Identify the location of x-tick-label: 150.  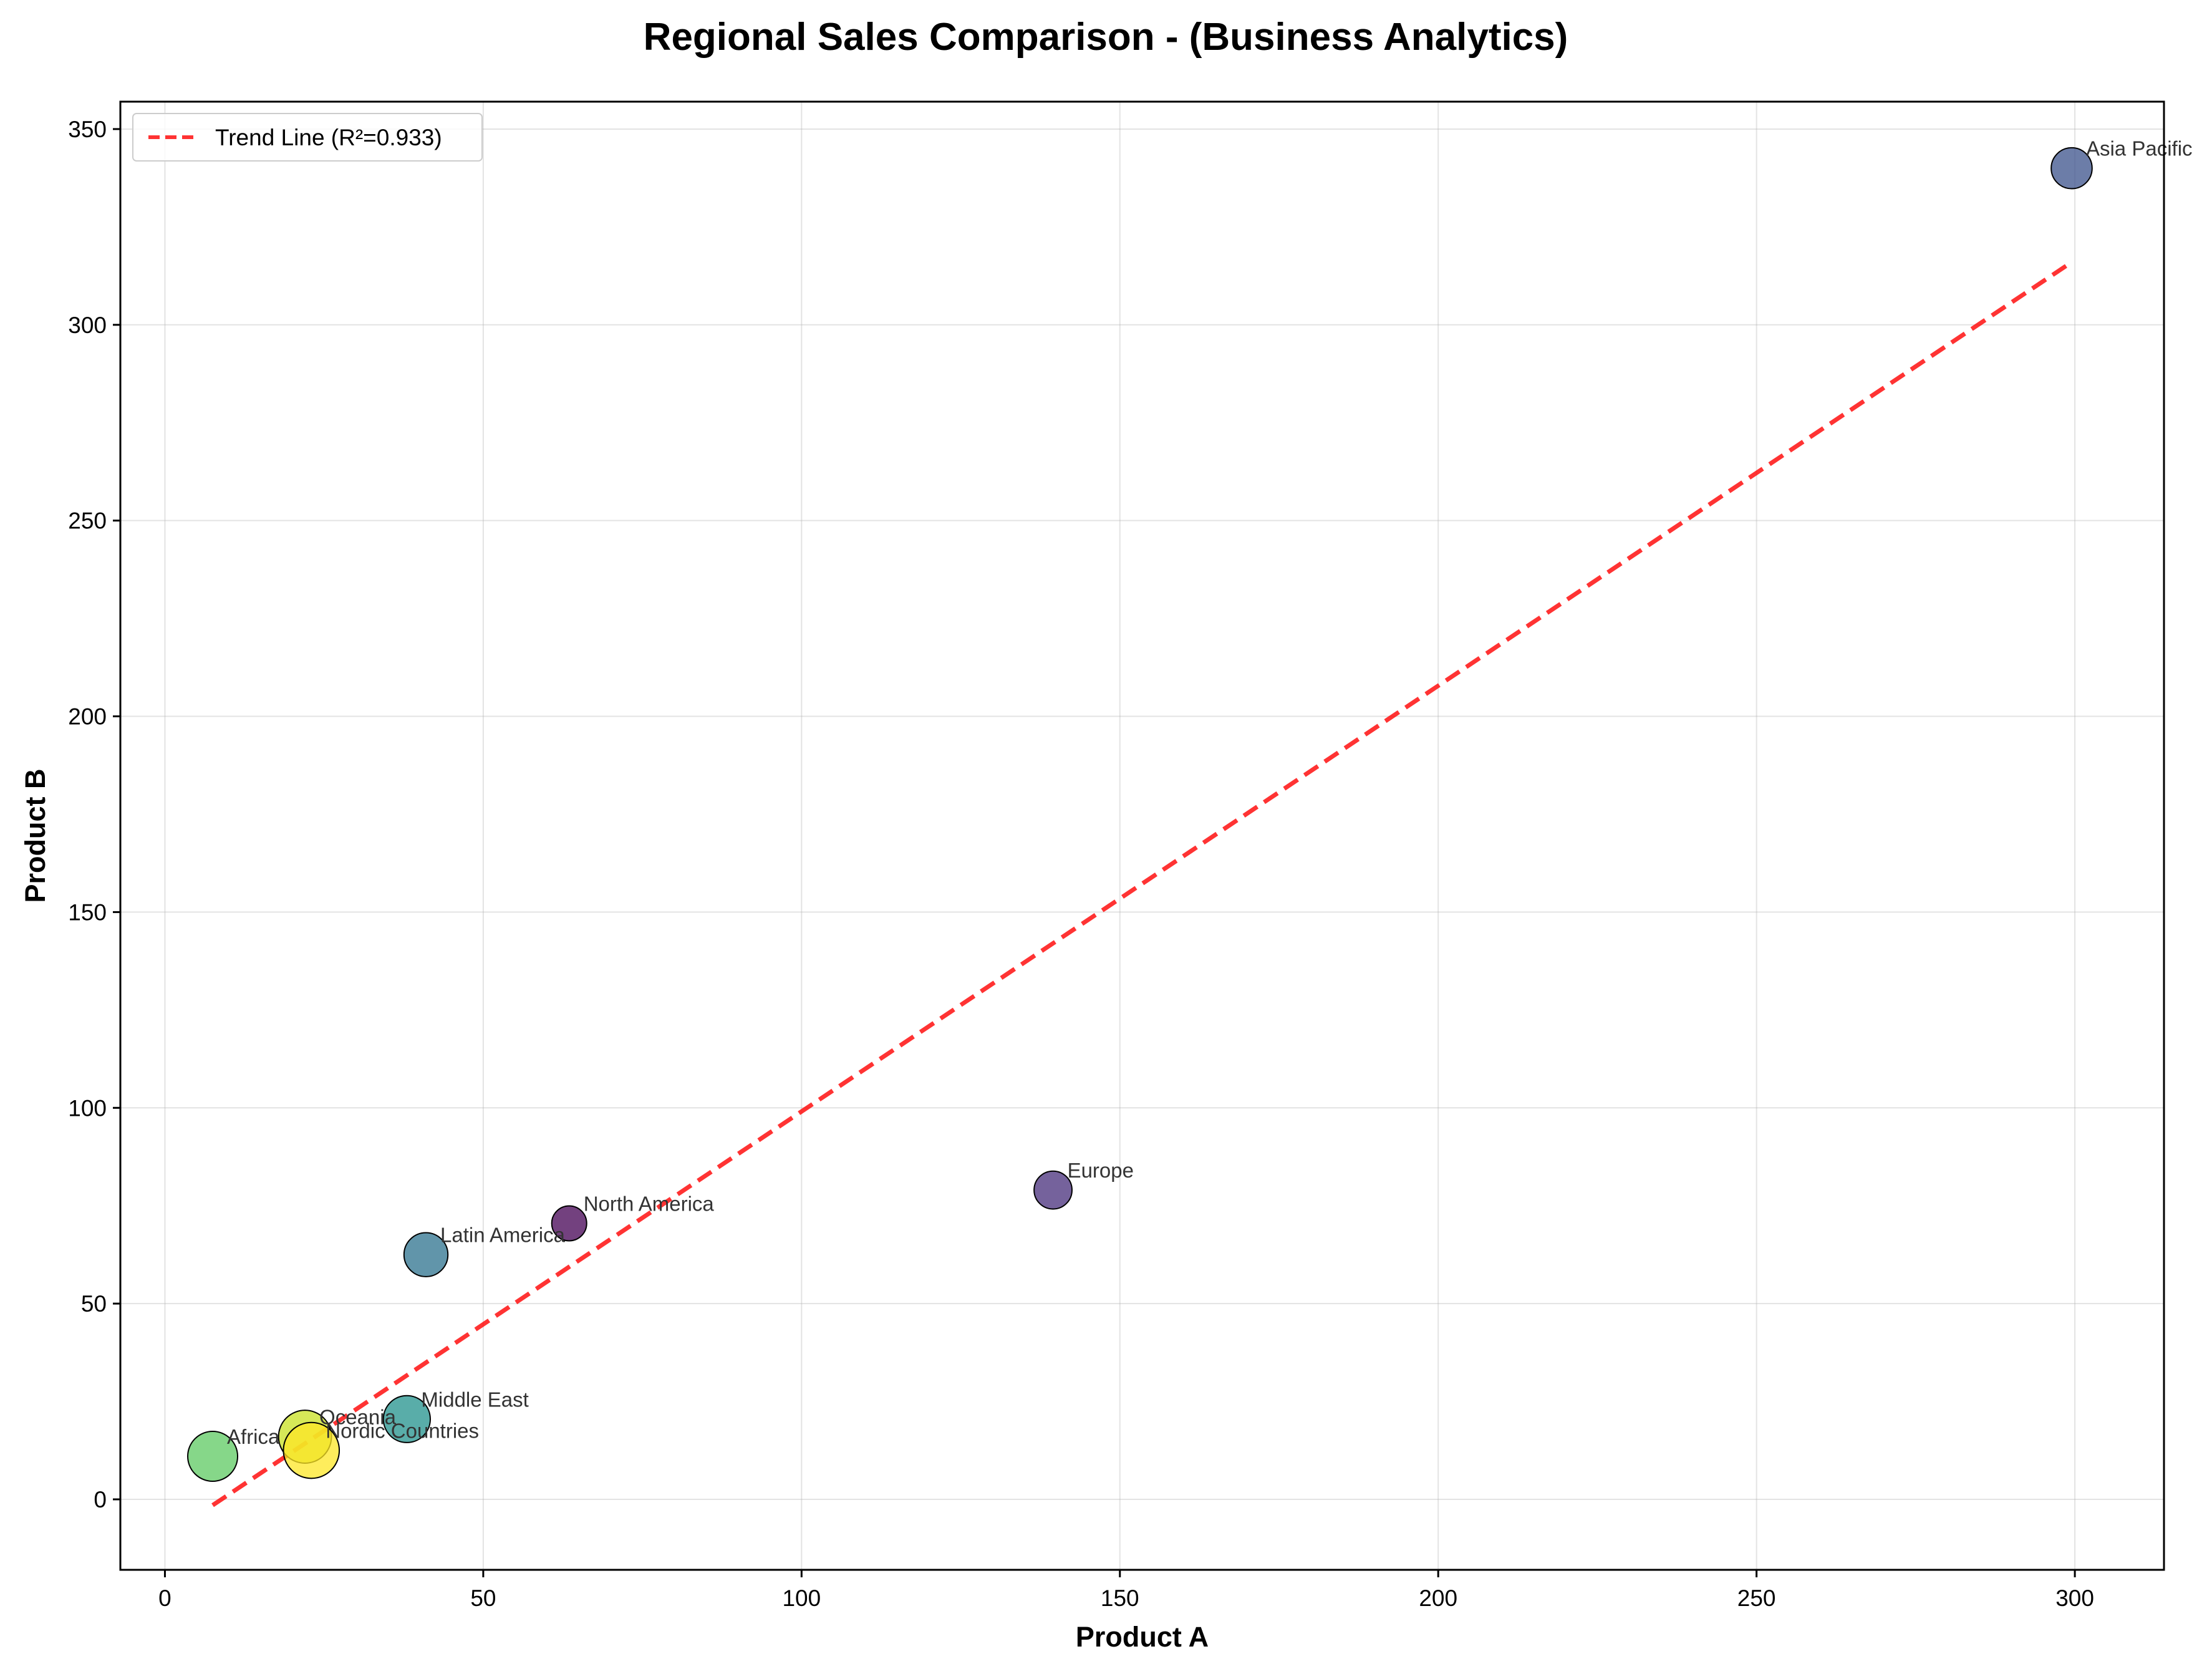
(1120, 1598).